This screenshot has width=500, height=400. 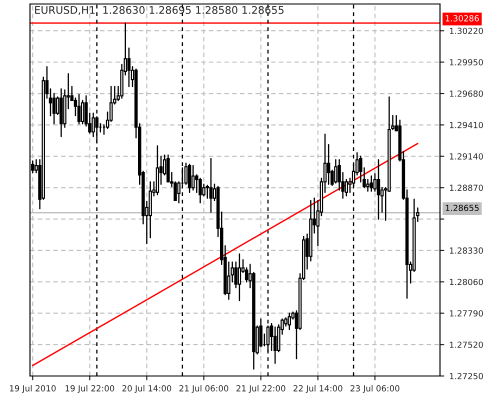 What do you see at coordinates (261, 389) in the screenshot?
I see `x-tick-label: 21 Jul 22:00` at bounding box center [261, 389].